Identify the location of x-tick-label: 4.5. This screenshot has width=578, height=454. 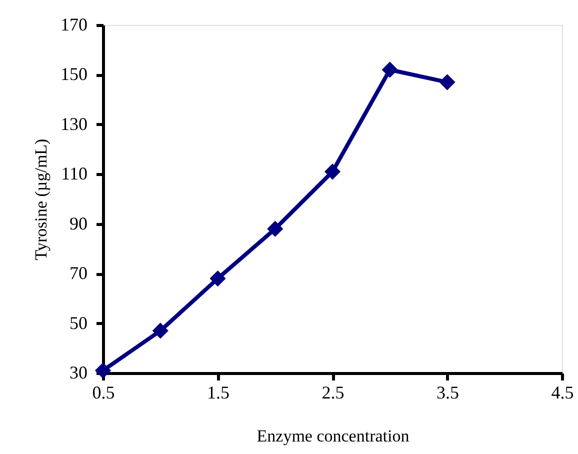
(562, 392).